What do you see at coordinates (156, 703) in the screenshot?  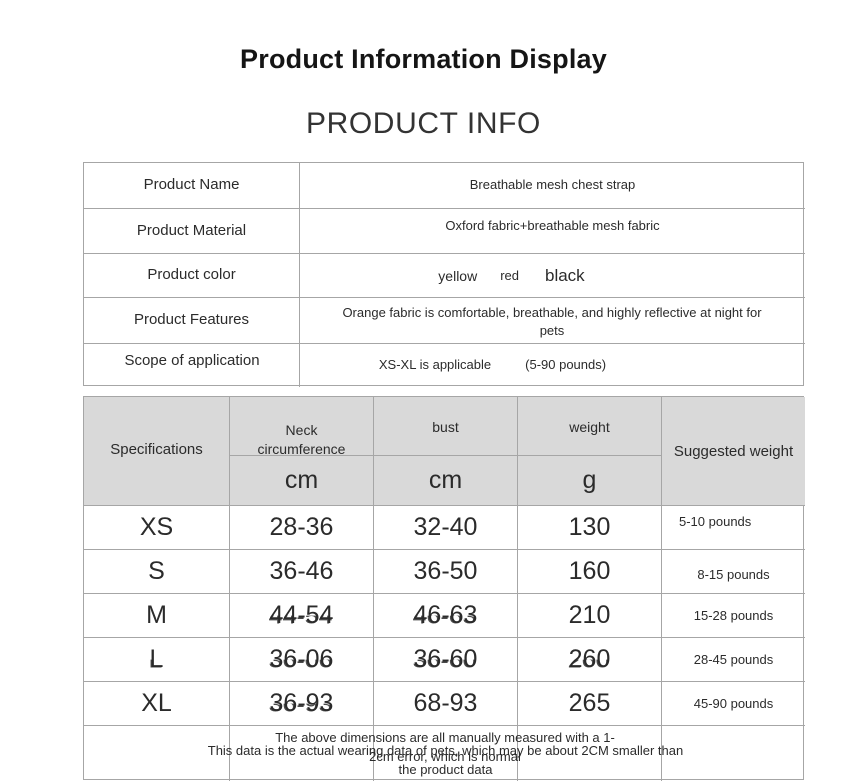 I see `table-row-size-xl: XL` at bounding box center [156, 703].